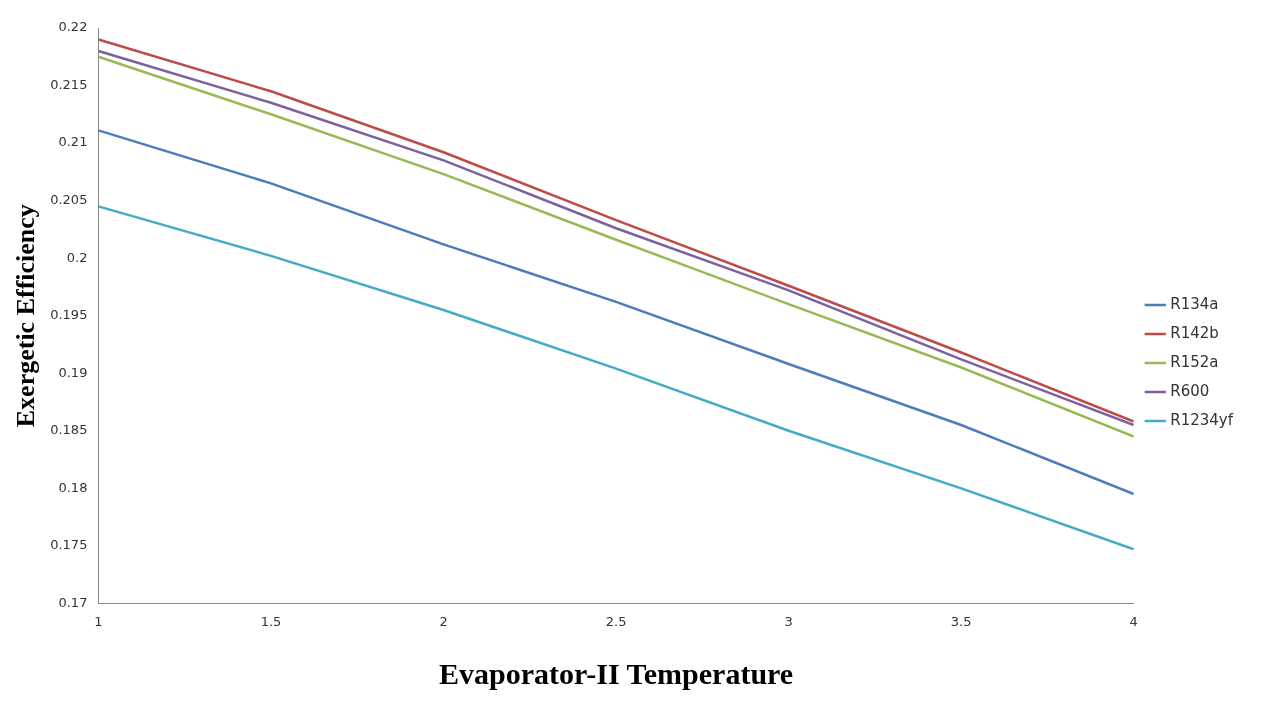 The height and width of the screenshot is (708, 1273). Describe the element at coordinates (616, 673) in the screenshot. I see `x-axis-title: Evaporator-II Temperature` at that location.